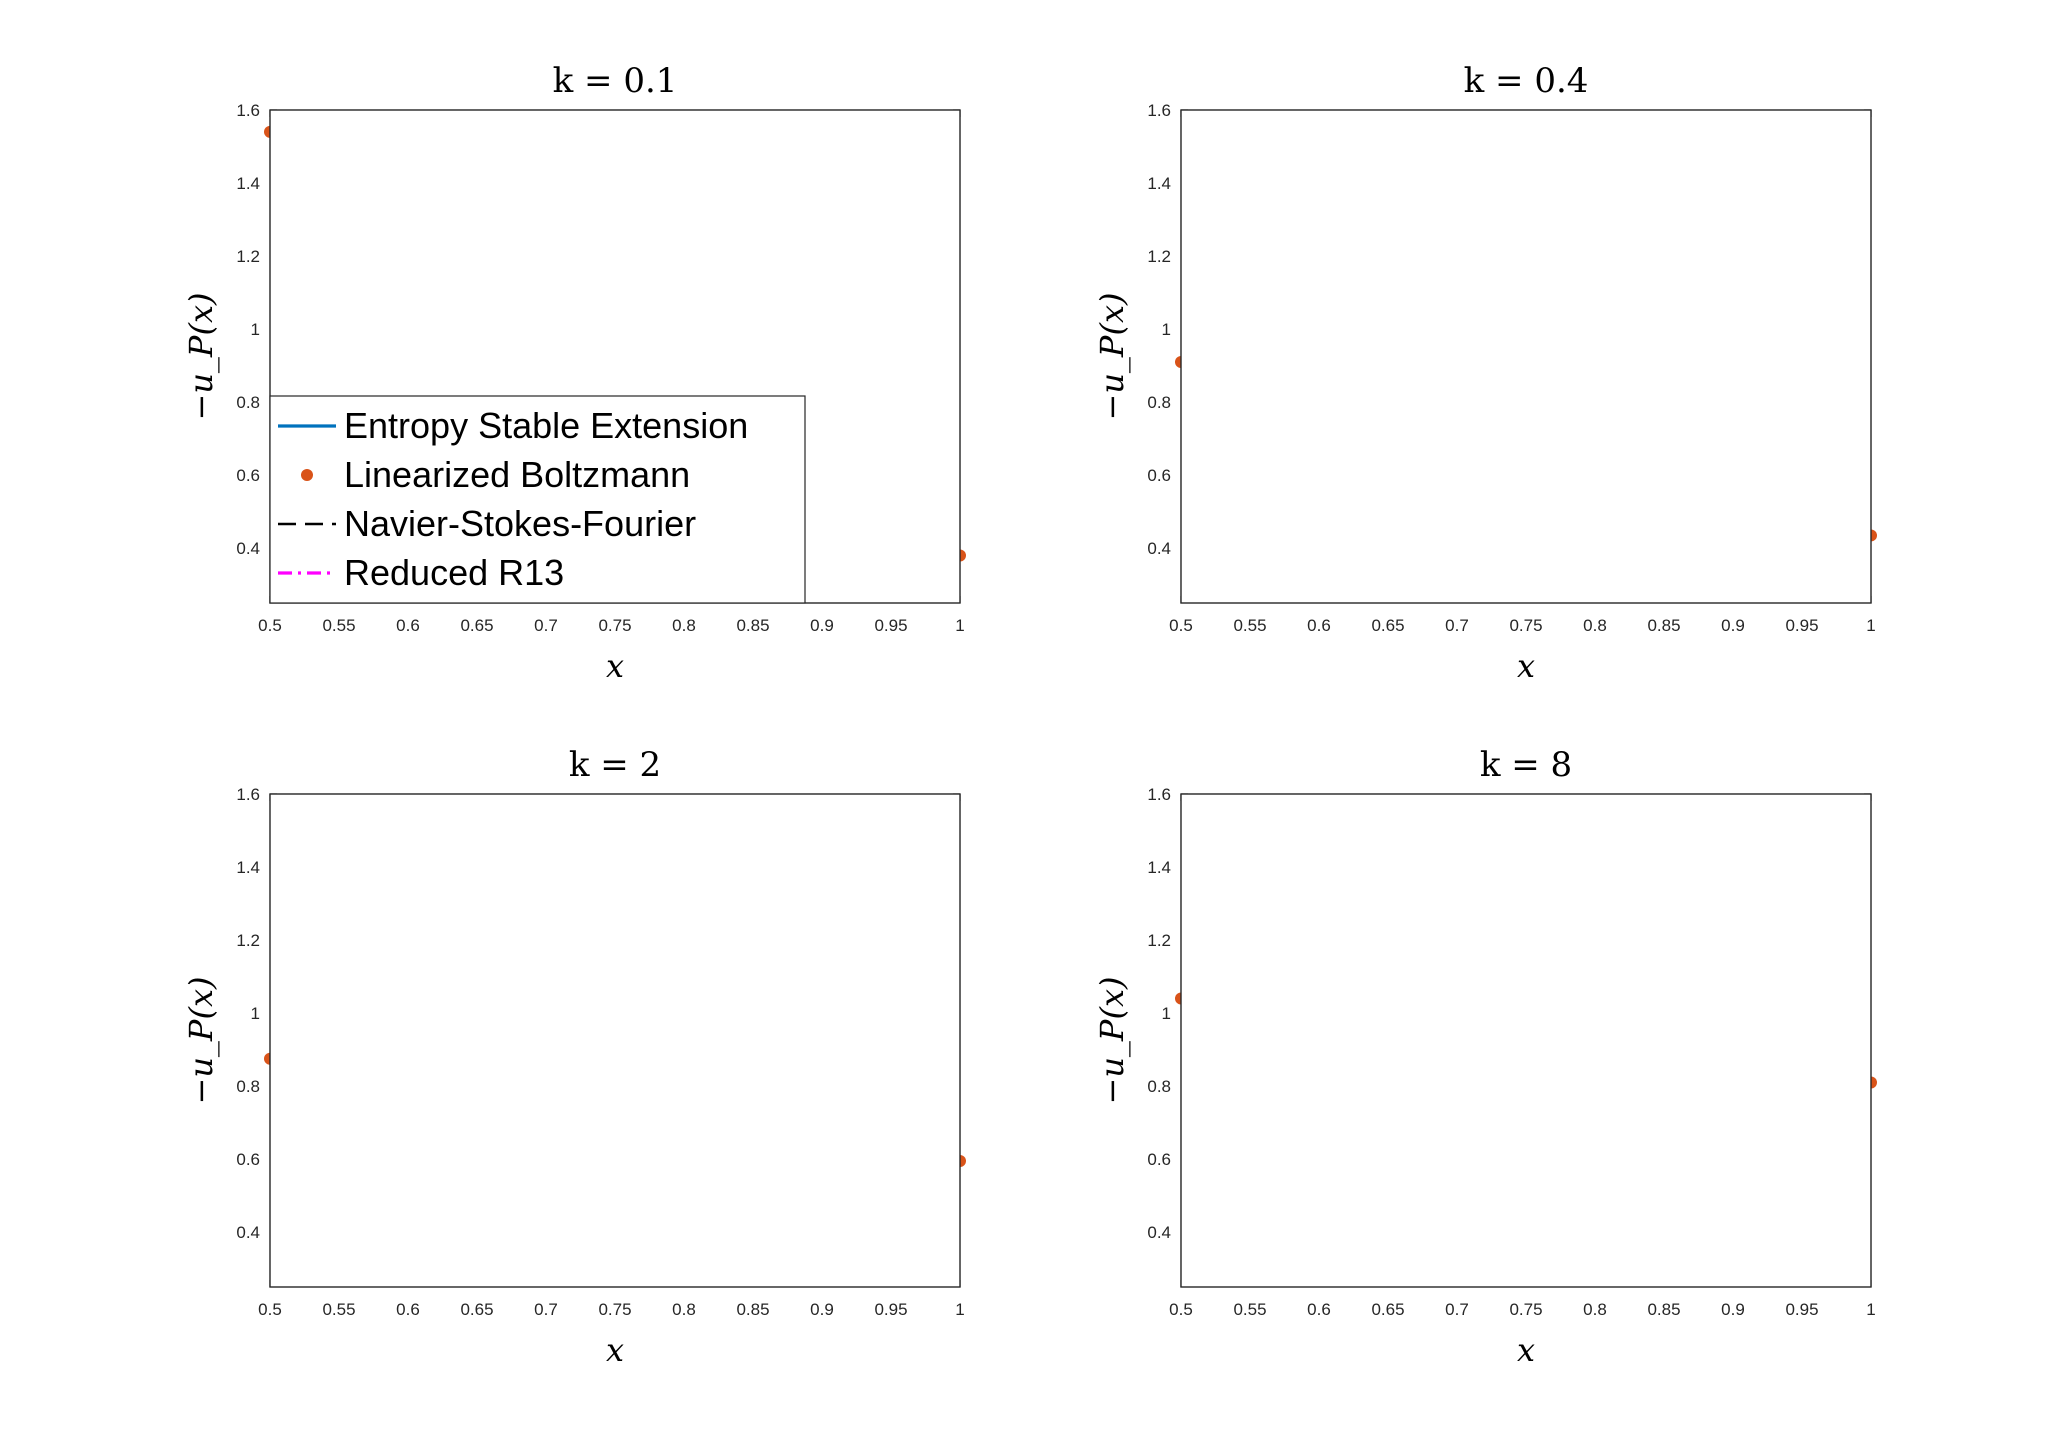  What do you see at coordinates (615, 81) in the screenshot?
I see `panel-title: k = 0.1` at bounding box center [615, 81].